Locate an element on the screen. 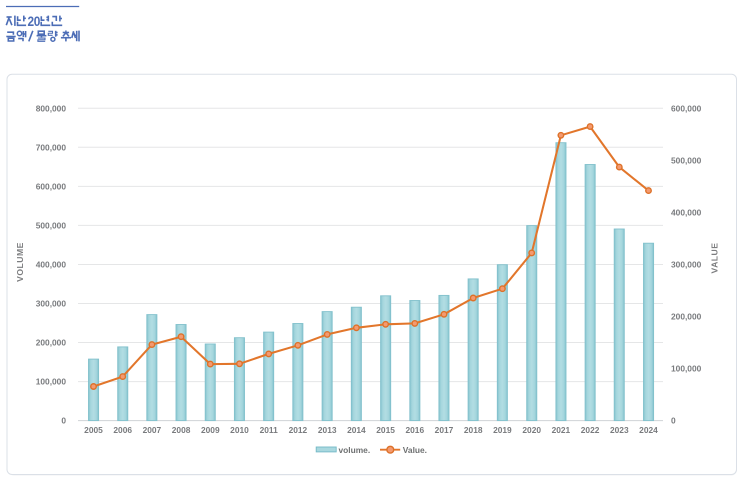 This screenshot has width=743, height=482. svg-text: 2012 is located at coordinates (298, 430).